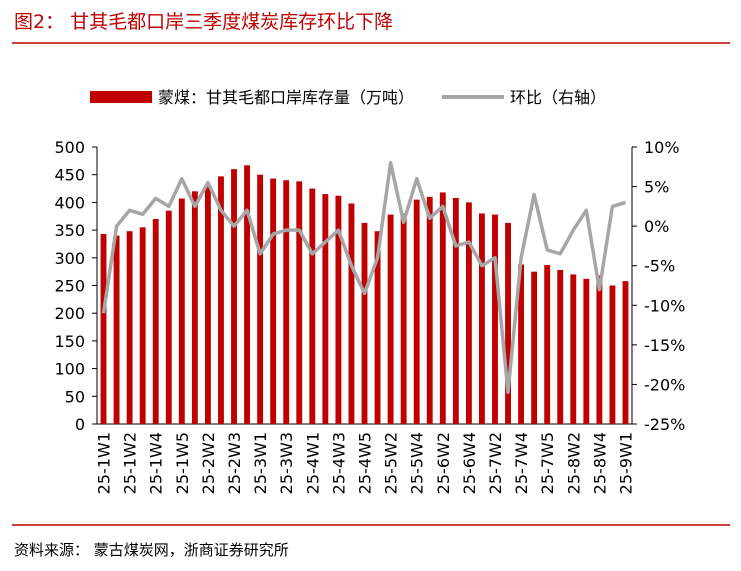 This screenshot has height=571, width=741. What do you see at coordinates (469, 463) in the screenshot?
I see `x-tick-label: 25-6W4` at bounding box center [469, 463].